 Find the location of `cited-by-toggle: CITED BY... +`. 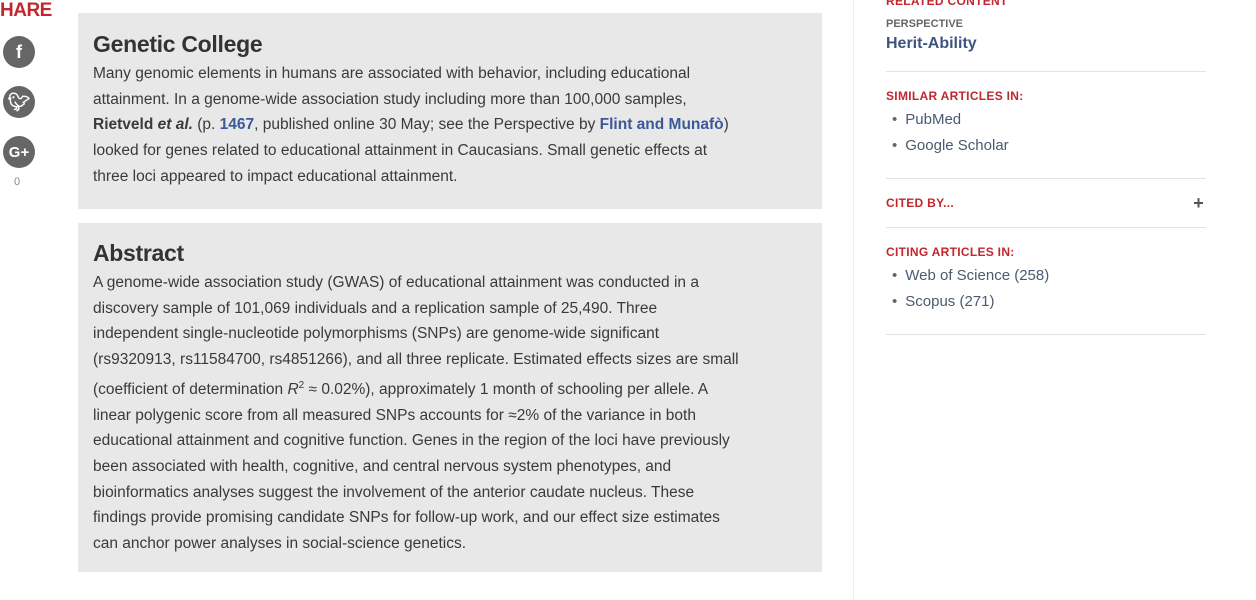

cited-by-toggle: CITED BY... + is located at coordinates (1046, 203).